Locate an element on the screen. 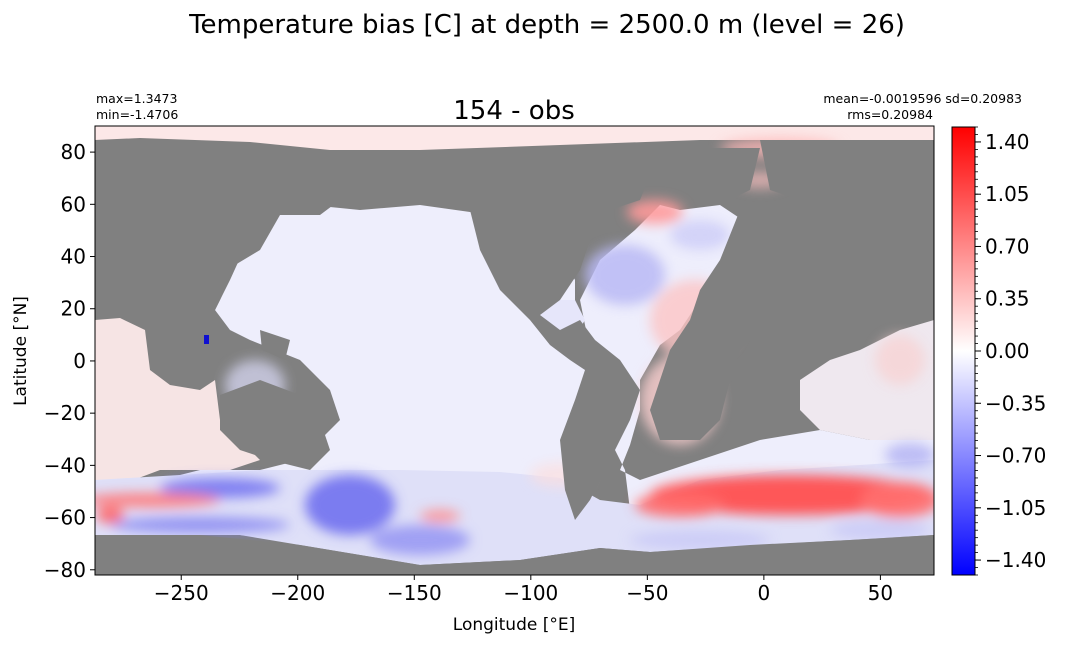  stat-mean-sd: mean=-0.0019596 sd=0.20983 is located at coordinates (922, 98).